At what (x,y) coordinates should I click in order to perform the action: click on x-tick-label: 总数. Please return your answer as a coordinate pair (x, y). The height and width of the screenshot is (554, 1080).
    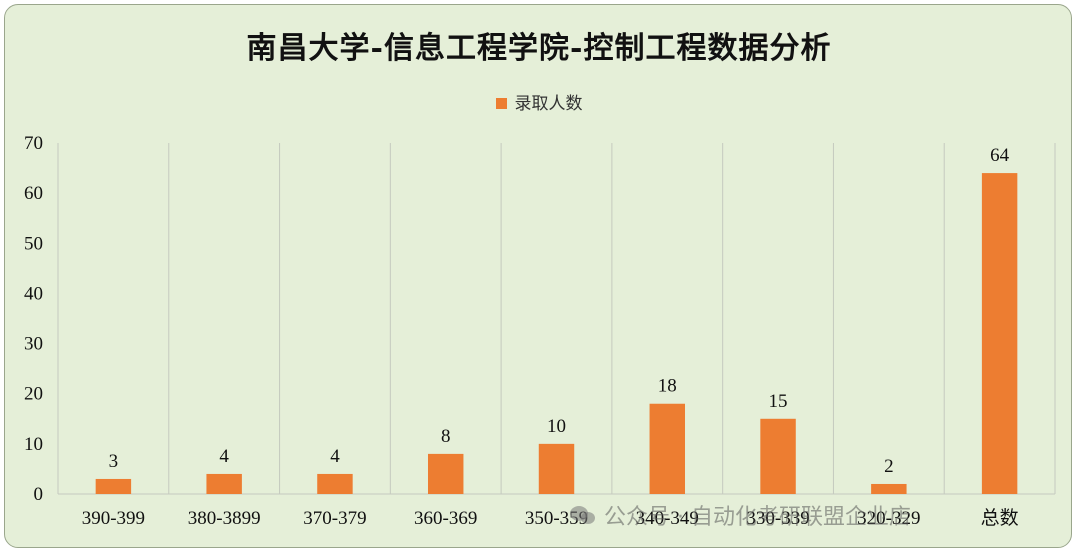
    Looking at the image, I should click on (1000, 518).